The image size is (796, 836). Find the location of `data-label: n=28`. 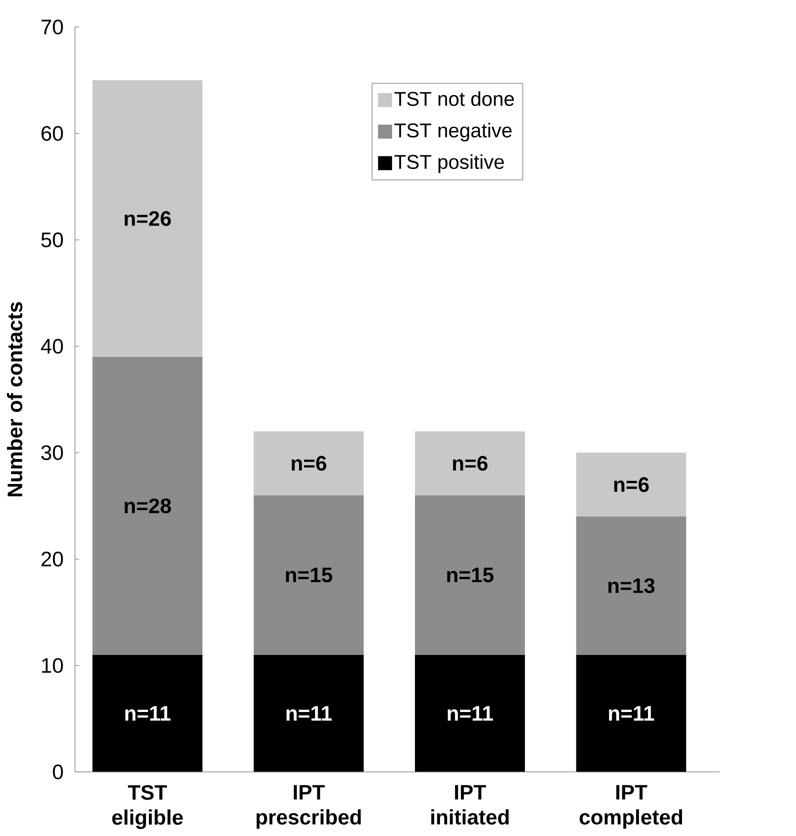

data-label: n=28 is located at coordinates (147, 506).